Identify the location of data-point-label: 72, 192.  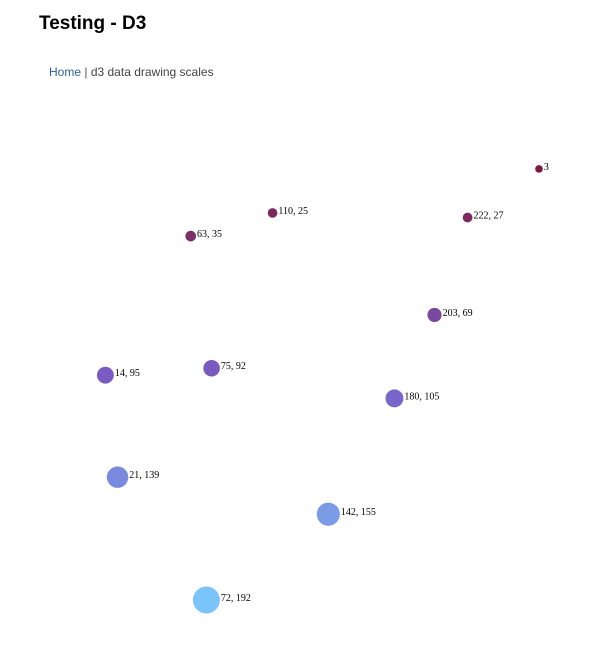
(236, 598).